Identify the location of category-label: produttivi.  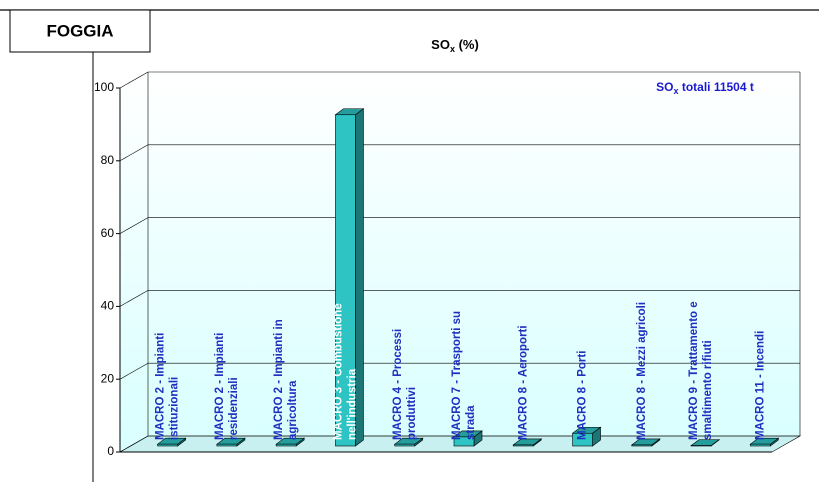
(412, 413).